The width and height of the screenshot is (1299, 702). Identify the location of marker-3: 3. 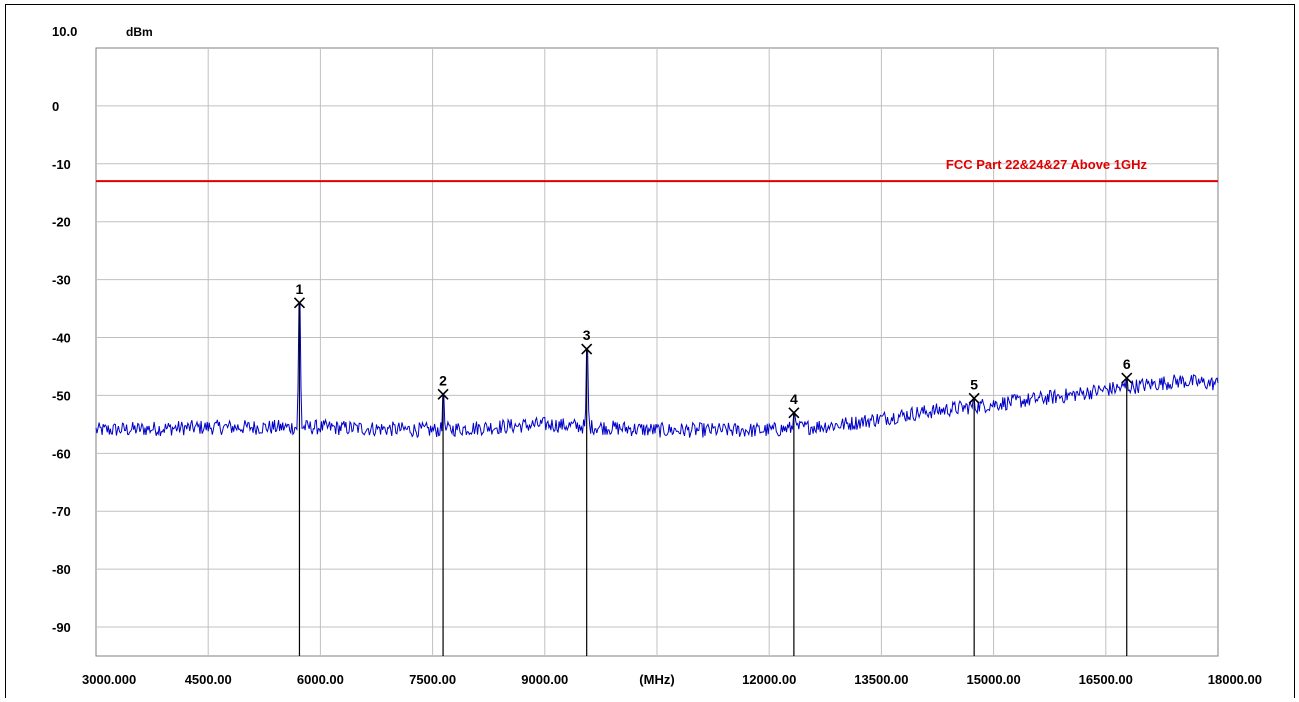
(587, 491).